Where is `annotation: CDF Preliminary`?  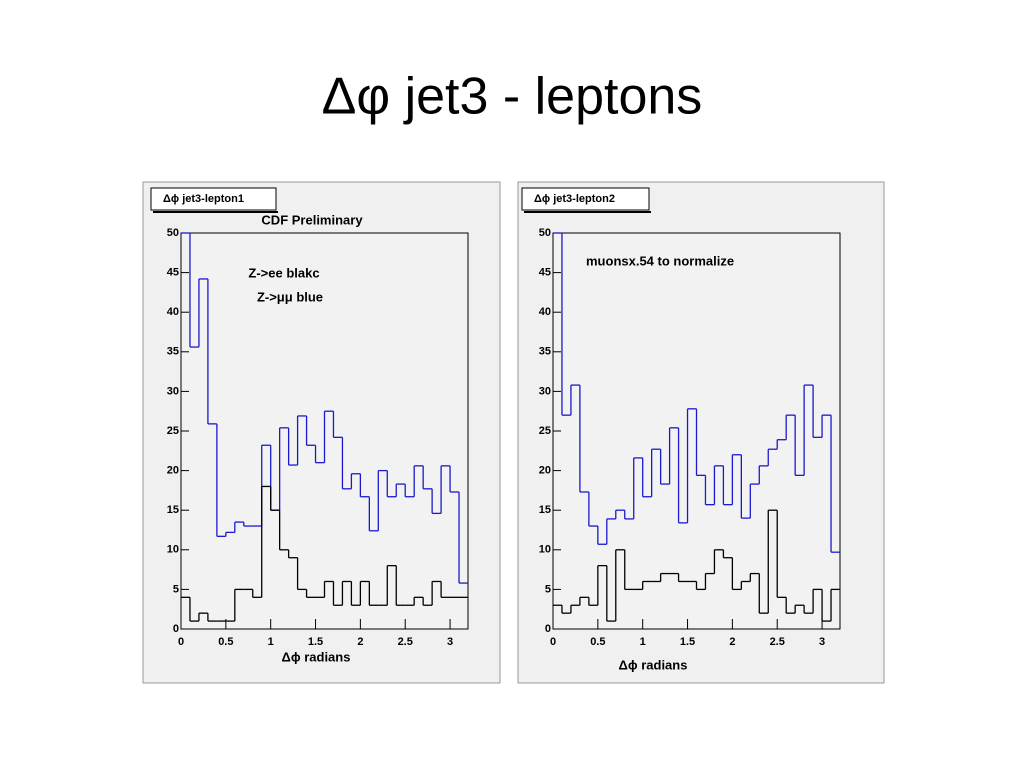
annotation: CDF Preliminary is located at coordinates (312, 219).